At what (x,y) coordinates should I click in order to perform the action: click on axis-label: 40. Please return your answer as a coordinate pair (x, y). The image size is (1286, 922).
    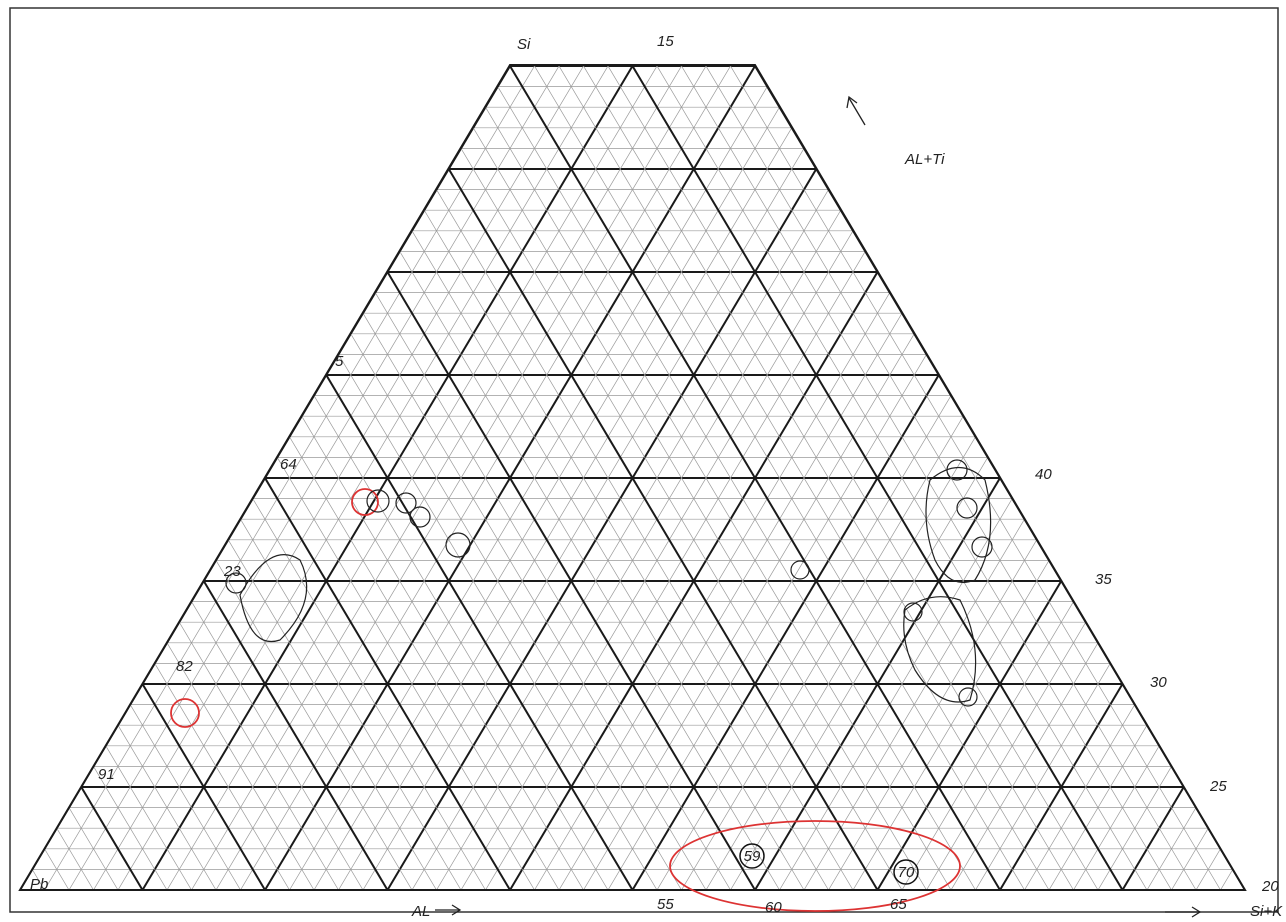
    Looking at the image, I should click on (1043, 474).